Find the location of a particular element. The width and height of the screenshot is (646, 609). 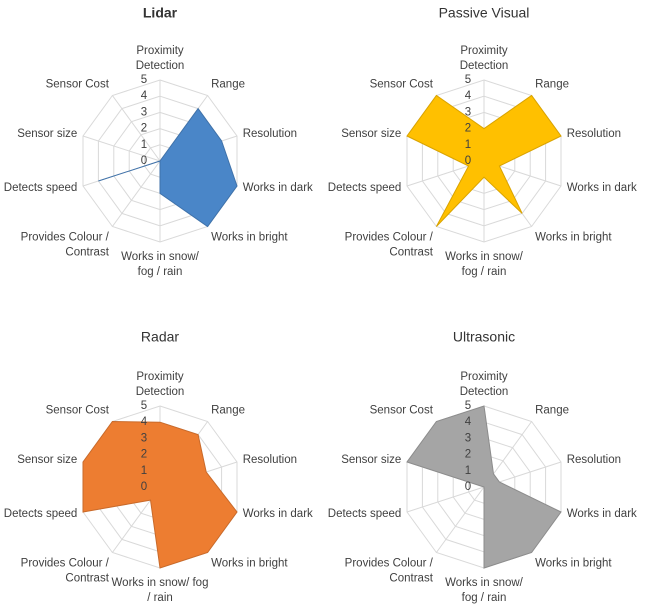

chart-title: Radar is located at coordinates (160, 337).